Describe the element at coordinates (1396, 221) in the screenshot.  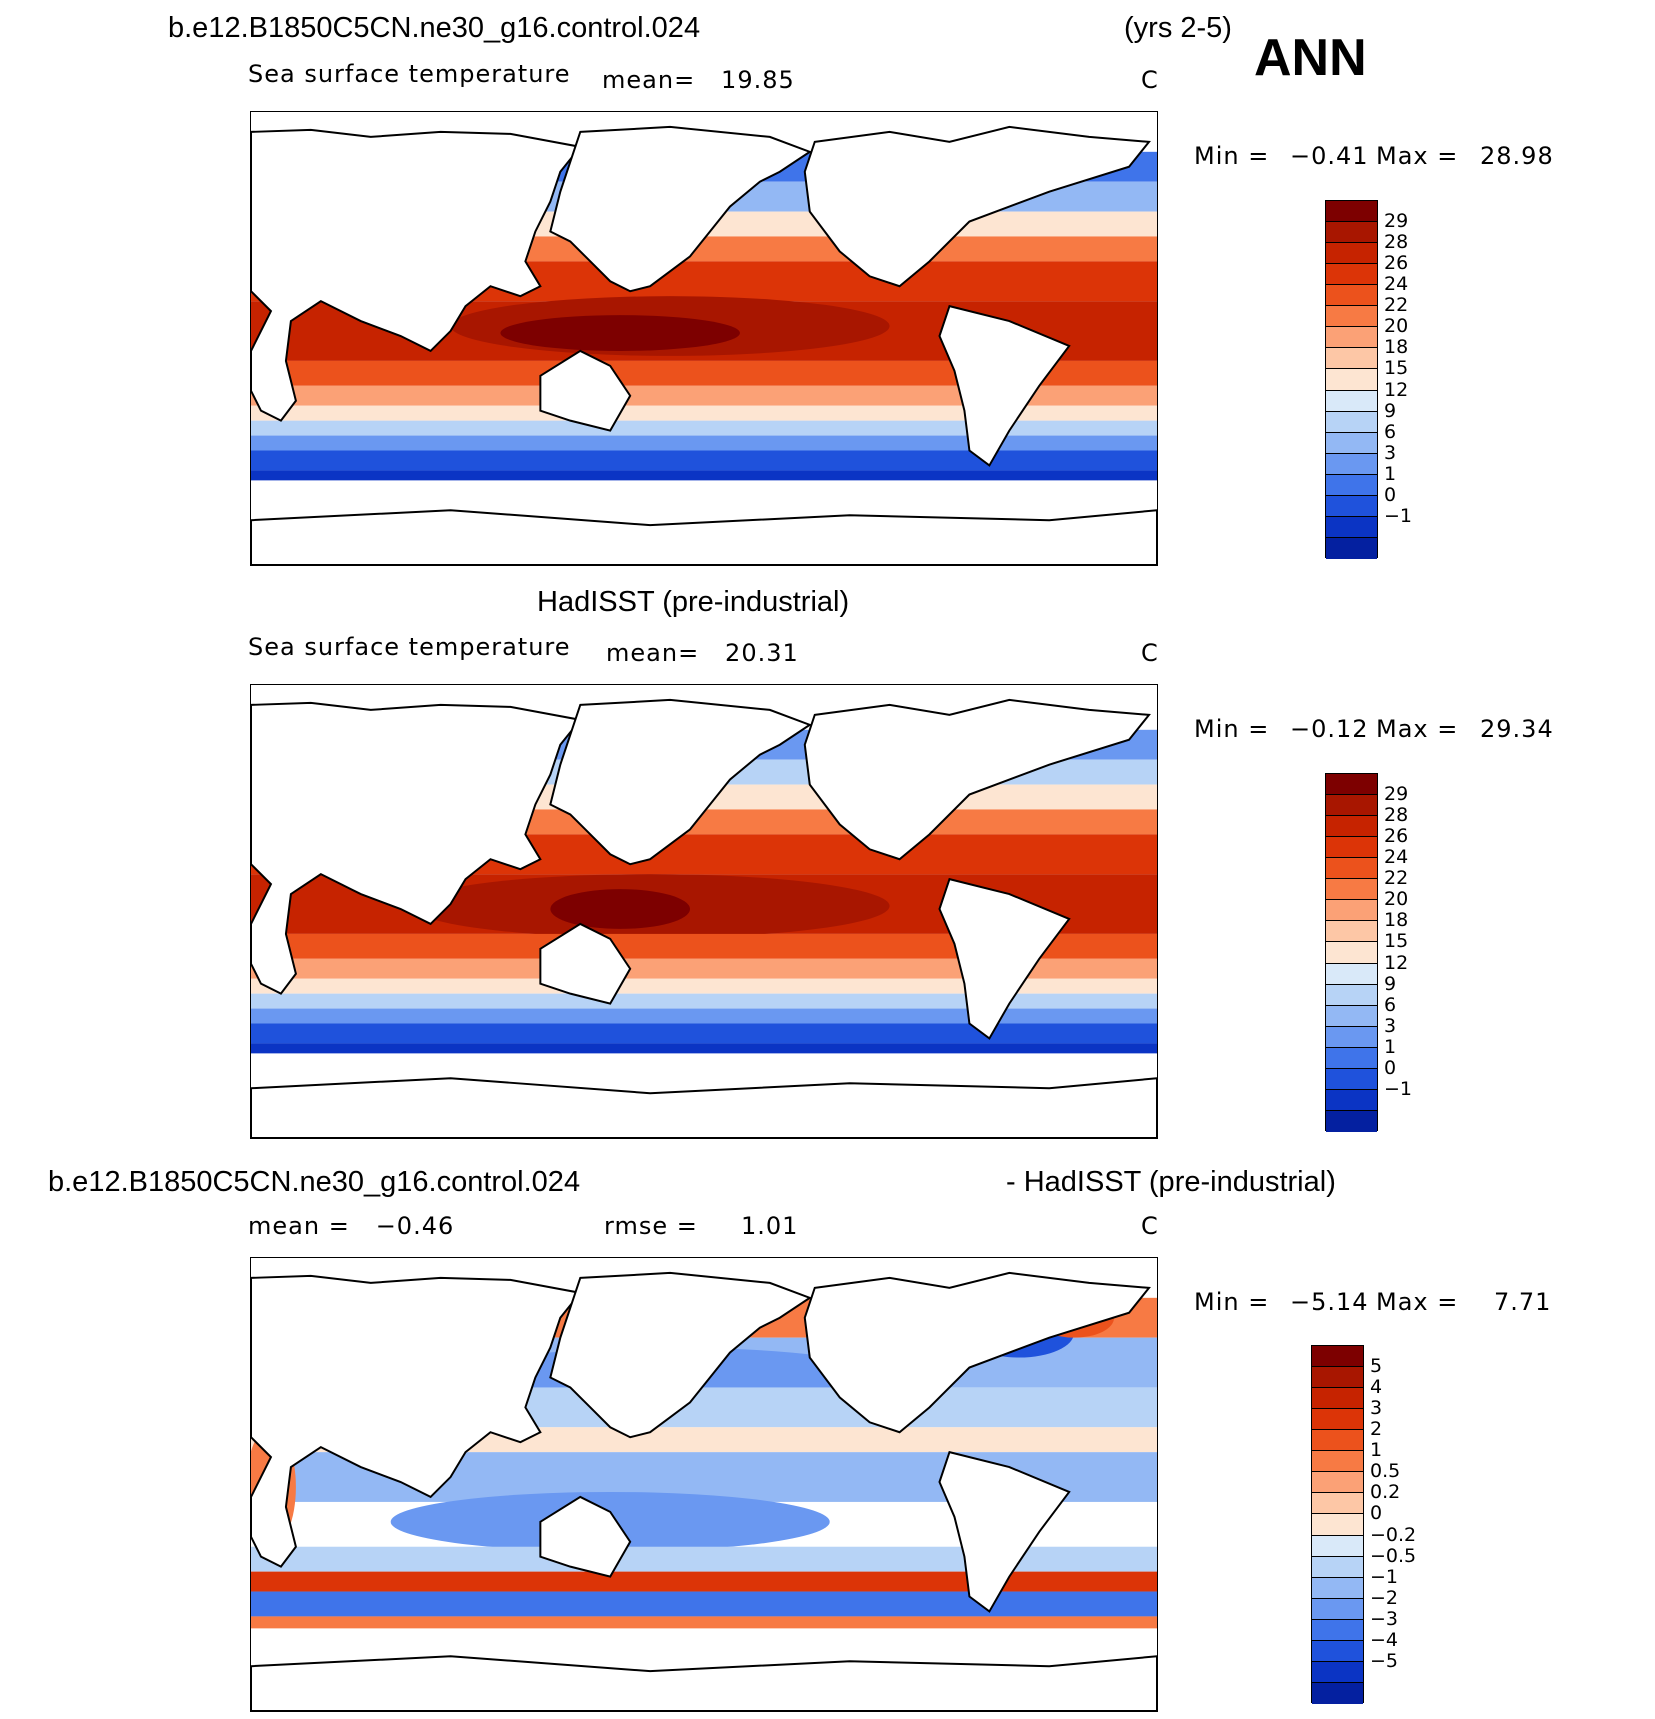
I see `colorbar-tick-label: 29` at that location.